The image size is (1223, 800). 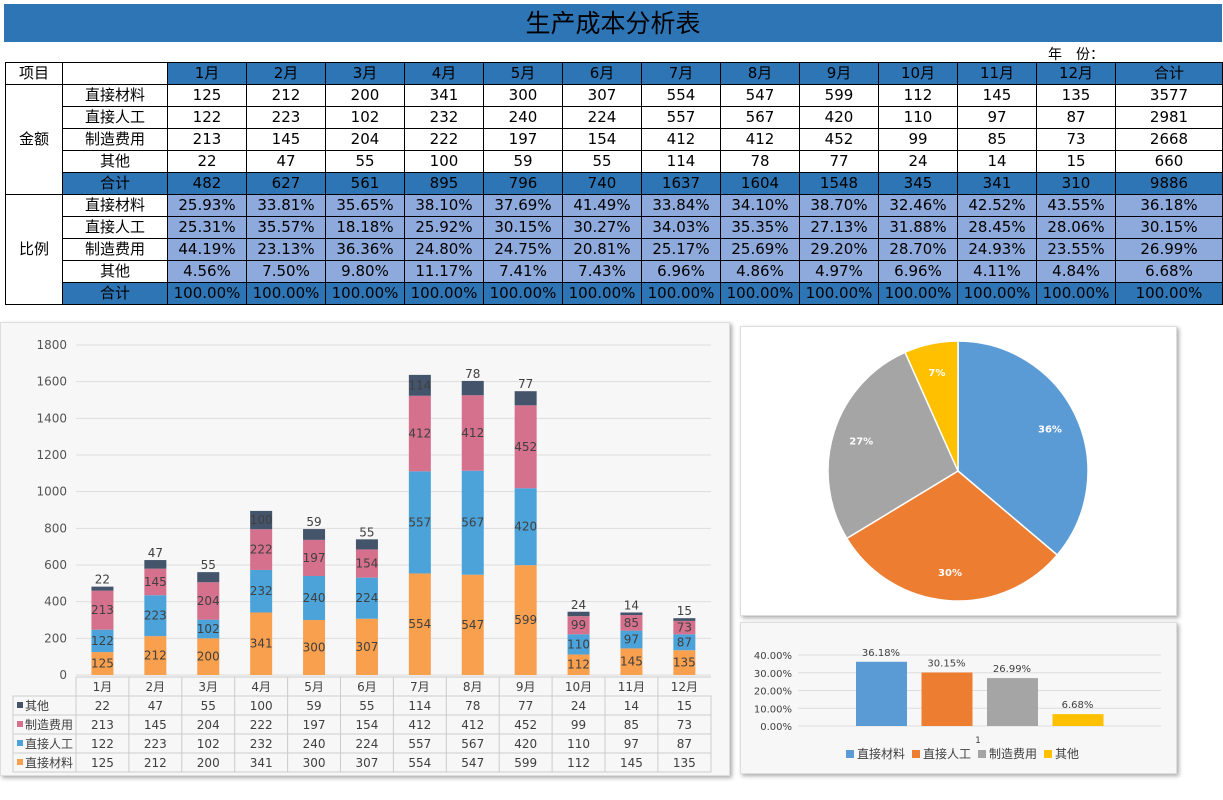 I want to click on table-value: 223, so click(x=155, y=744).